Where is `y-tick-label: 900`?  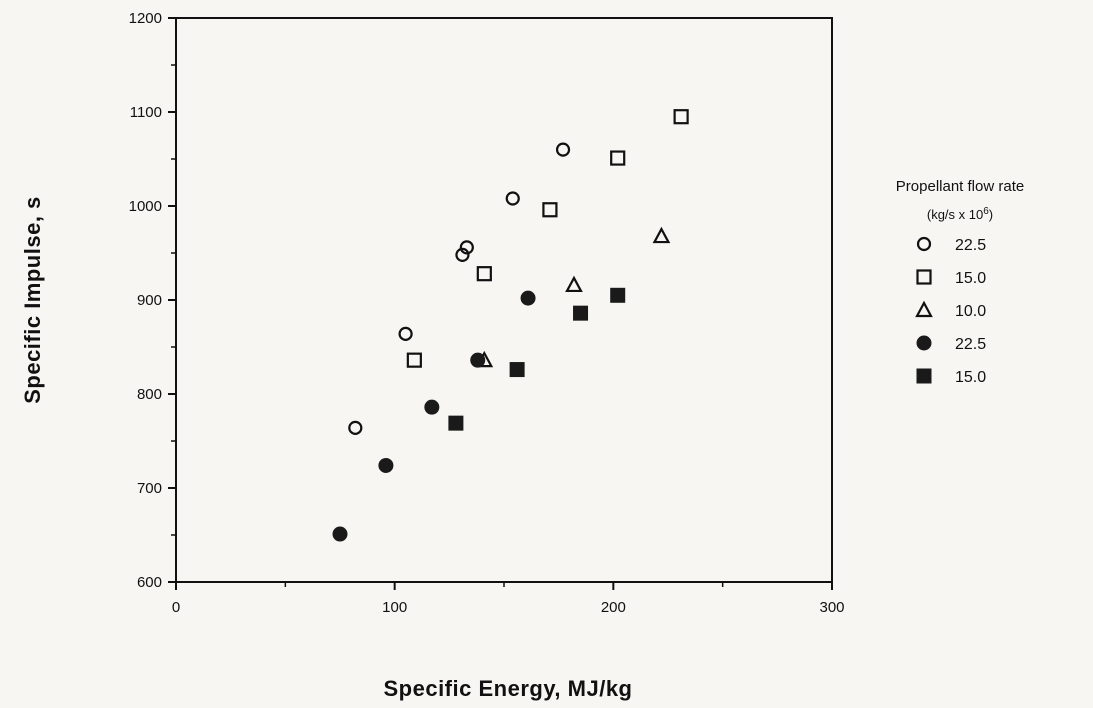
y-tick-label: 900 is located at coordinates (149, 300).